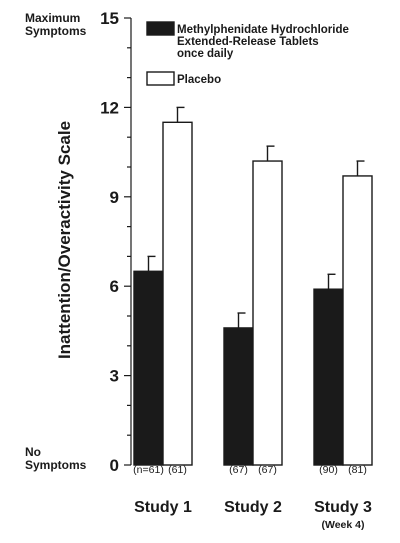  Describe the element at coordinates (328, 470) in the screenshot. I see `n-label: (90)` at that location.